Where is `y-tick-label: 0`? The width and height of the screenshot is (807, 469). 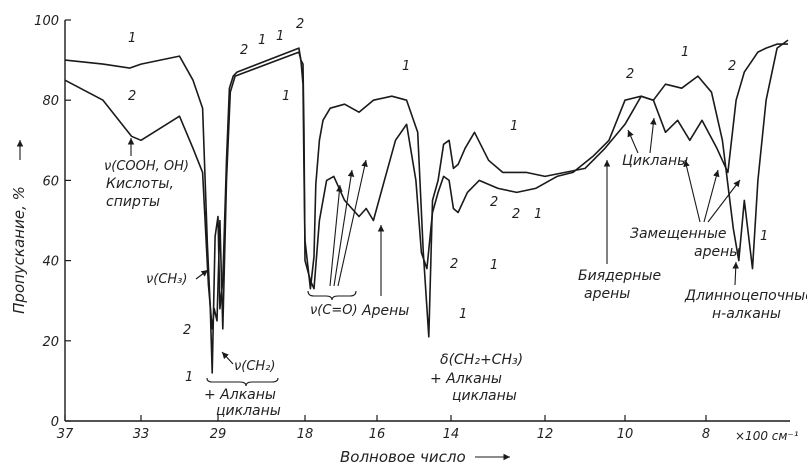 y-tick-label: 0 is located at coordinates (55, 422).